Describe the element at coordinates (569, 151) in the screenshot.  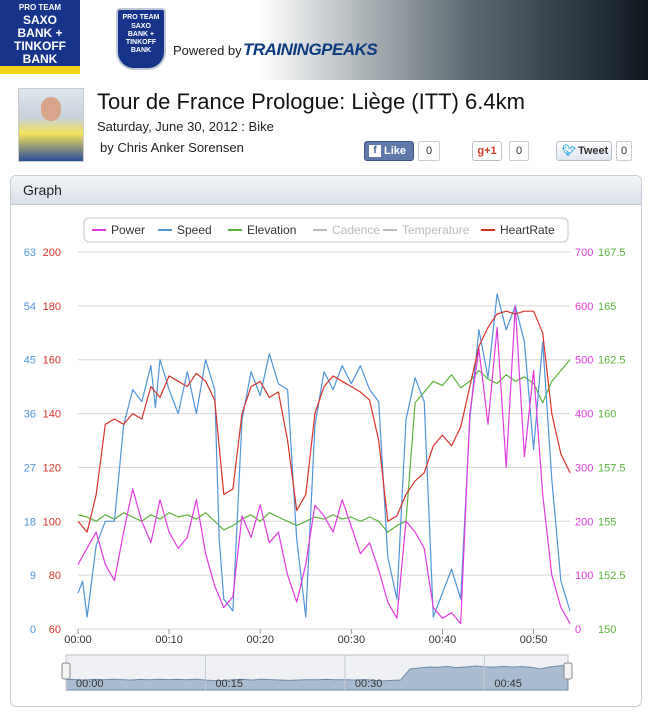
I see `twitter-bird-icon: 🐦︎` at that location.